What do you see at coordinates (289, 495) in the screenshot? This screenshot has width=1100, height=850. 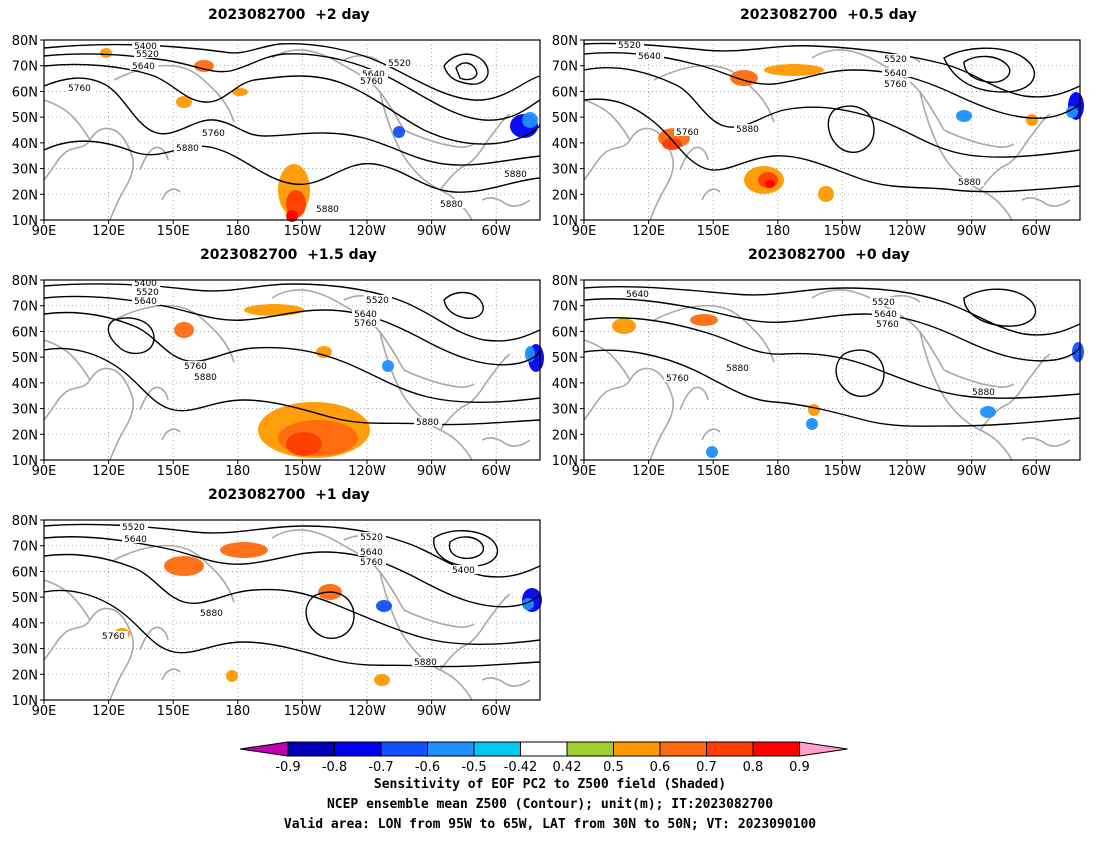 I see `panel-title-p1: 2023082700 +1 day` at bounding box center [289, 495].